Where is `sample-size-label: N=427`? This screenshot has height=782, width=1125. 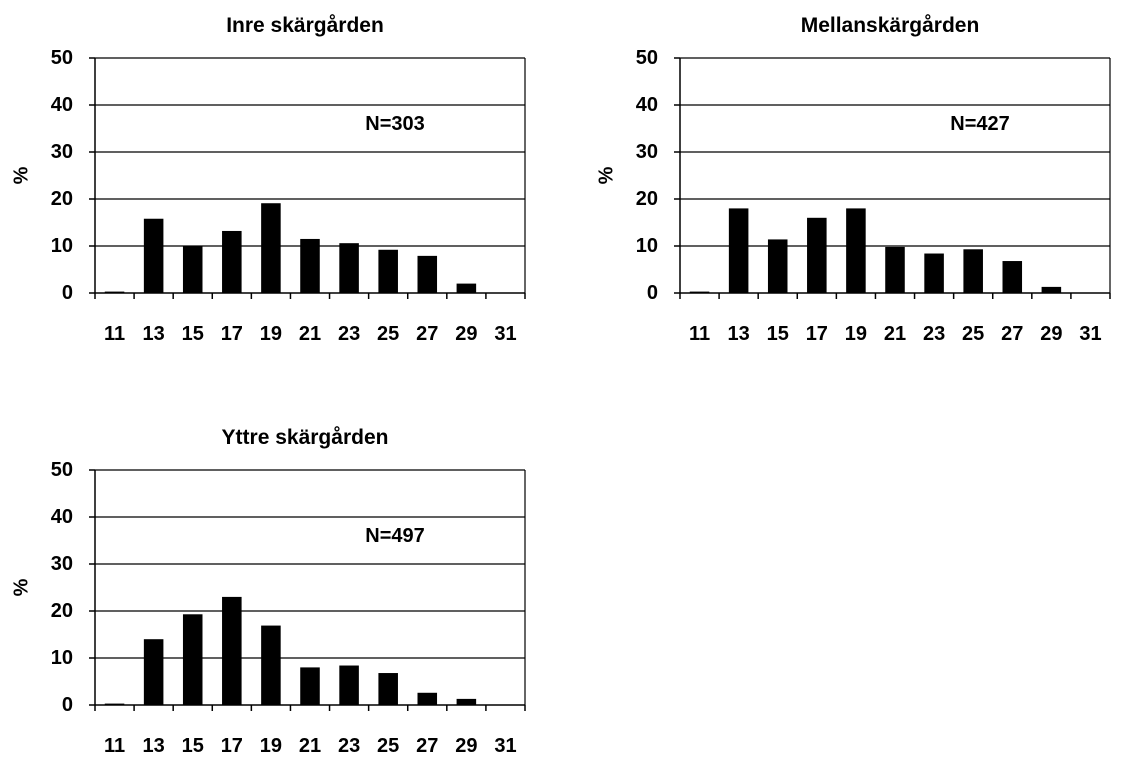 sample-size-label: N=427 is located at coordinates (980, 124).